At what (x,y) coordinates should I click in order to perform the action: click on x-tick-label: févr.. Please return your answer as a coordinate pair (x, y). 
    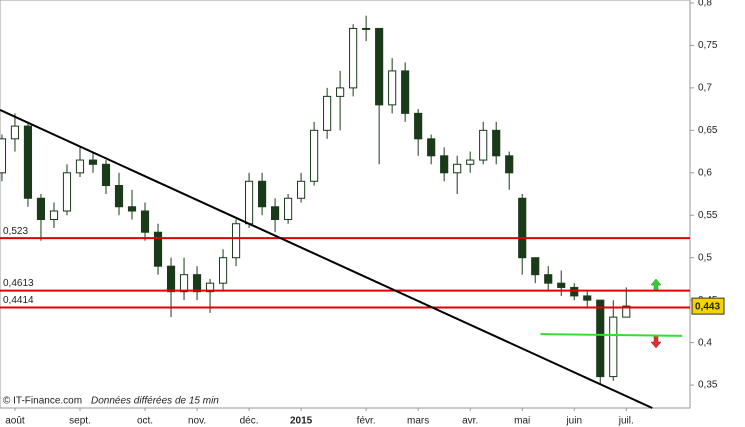
    Looking at the image, I should click on (366, 421).